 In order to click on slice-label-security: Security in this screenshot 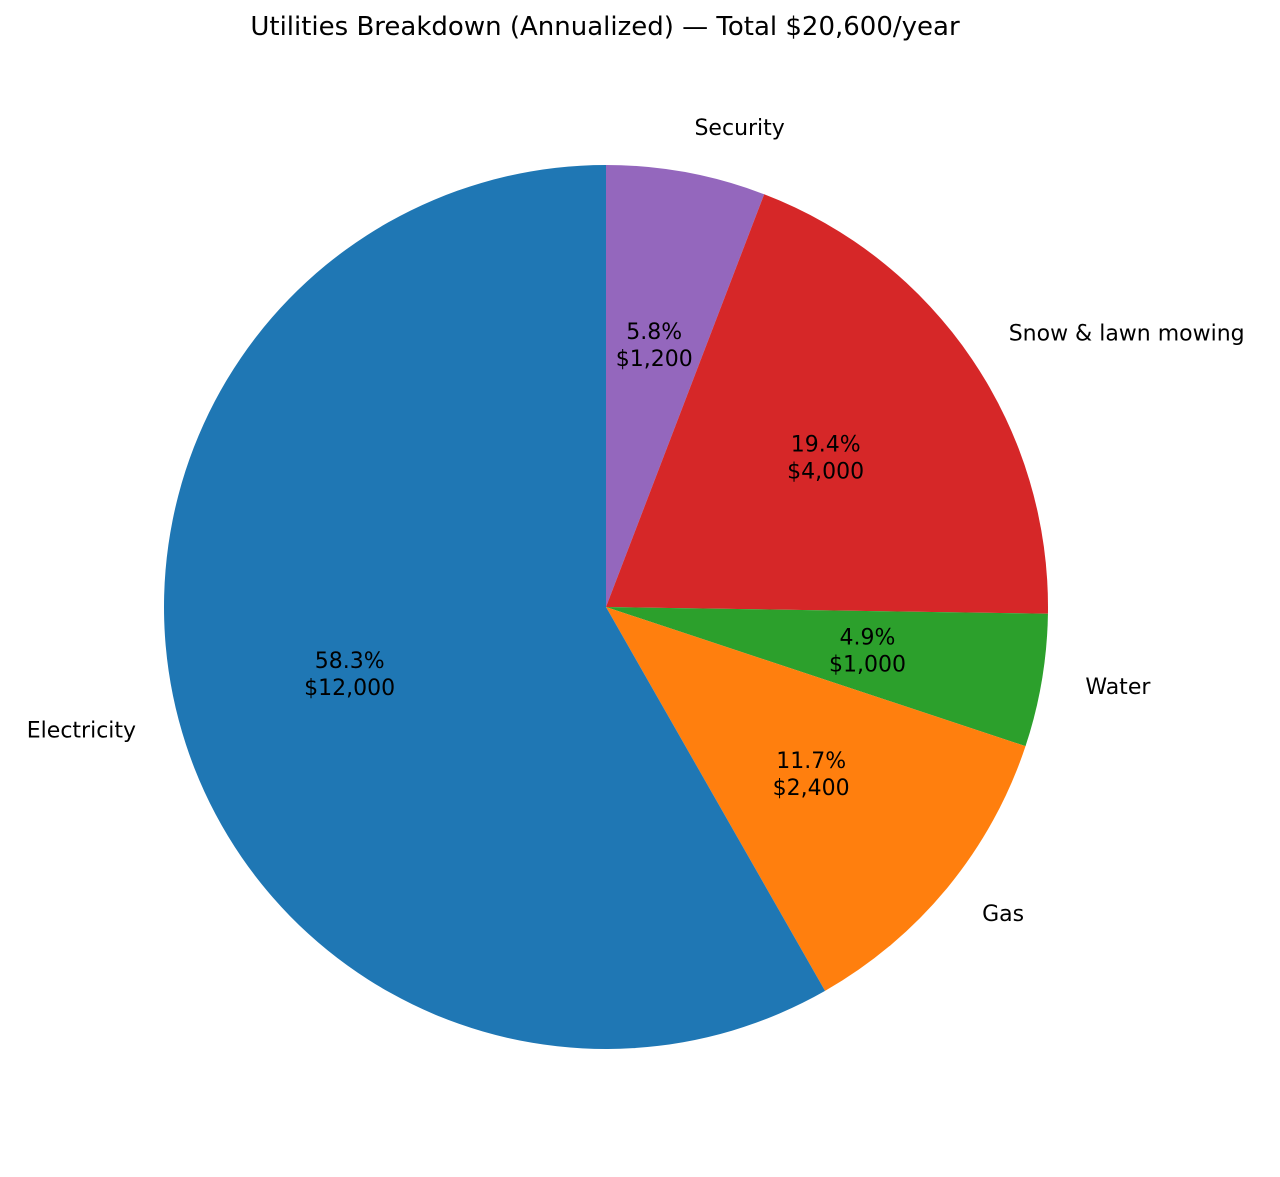, I will do `click(739, 128)`.